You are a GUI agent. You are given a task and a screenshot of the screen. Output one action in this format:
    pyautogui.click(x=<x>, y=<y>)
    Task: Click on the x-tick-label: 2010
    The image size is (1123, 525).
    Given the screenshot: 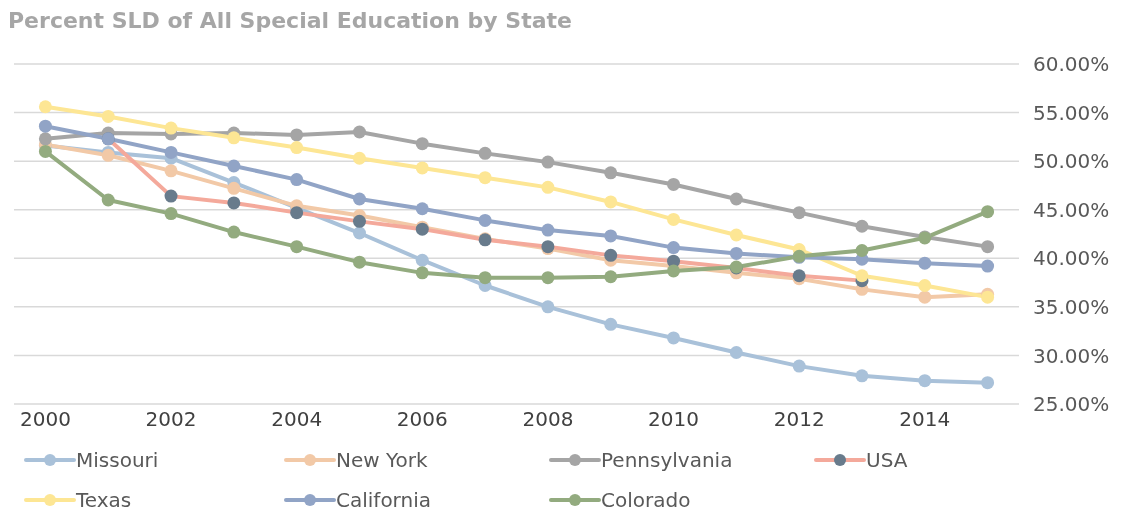 What is the action you would take?
    pyautogui.click(x=673, y=419)
    